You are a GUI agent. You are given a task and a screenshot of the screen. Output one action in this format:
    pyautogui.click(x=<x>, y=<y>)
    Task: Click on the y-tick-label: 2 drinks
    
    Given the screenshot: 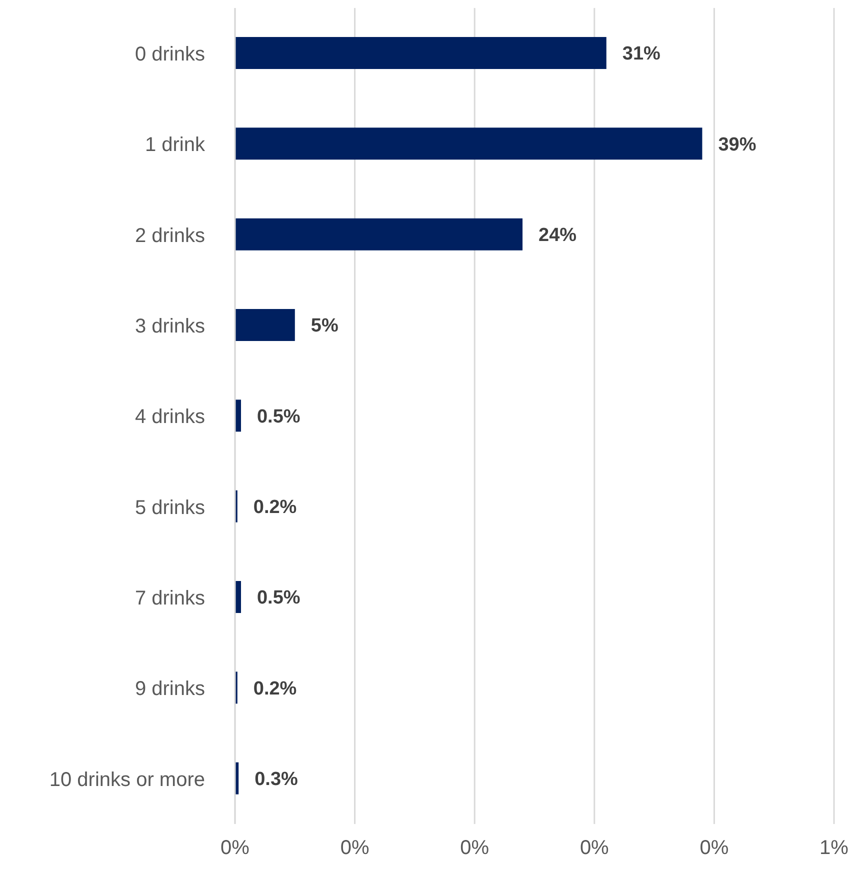 What is the action you would take?
    pyautogui.click(x=169, y=235)
    